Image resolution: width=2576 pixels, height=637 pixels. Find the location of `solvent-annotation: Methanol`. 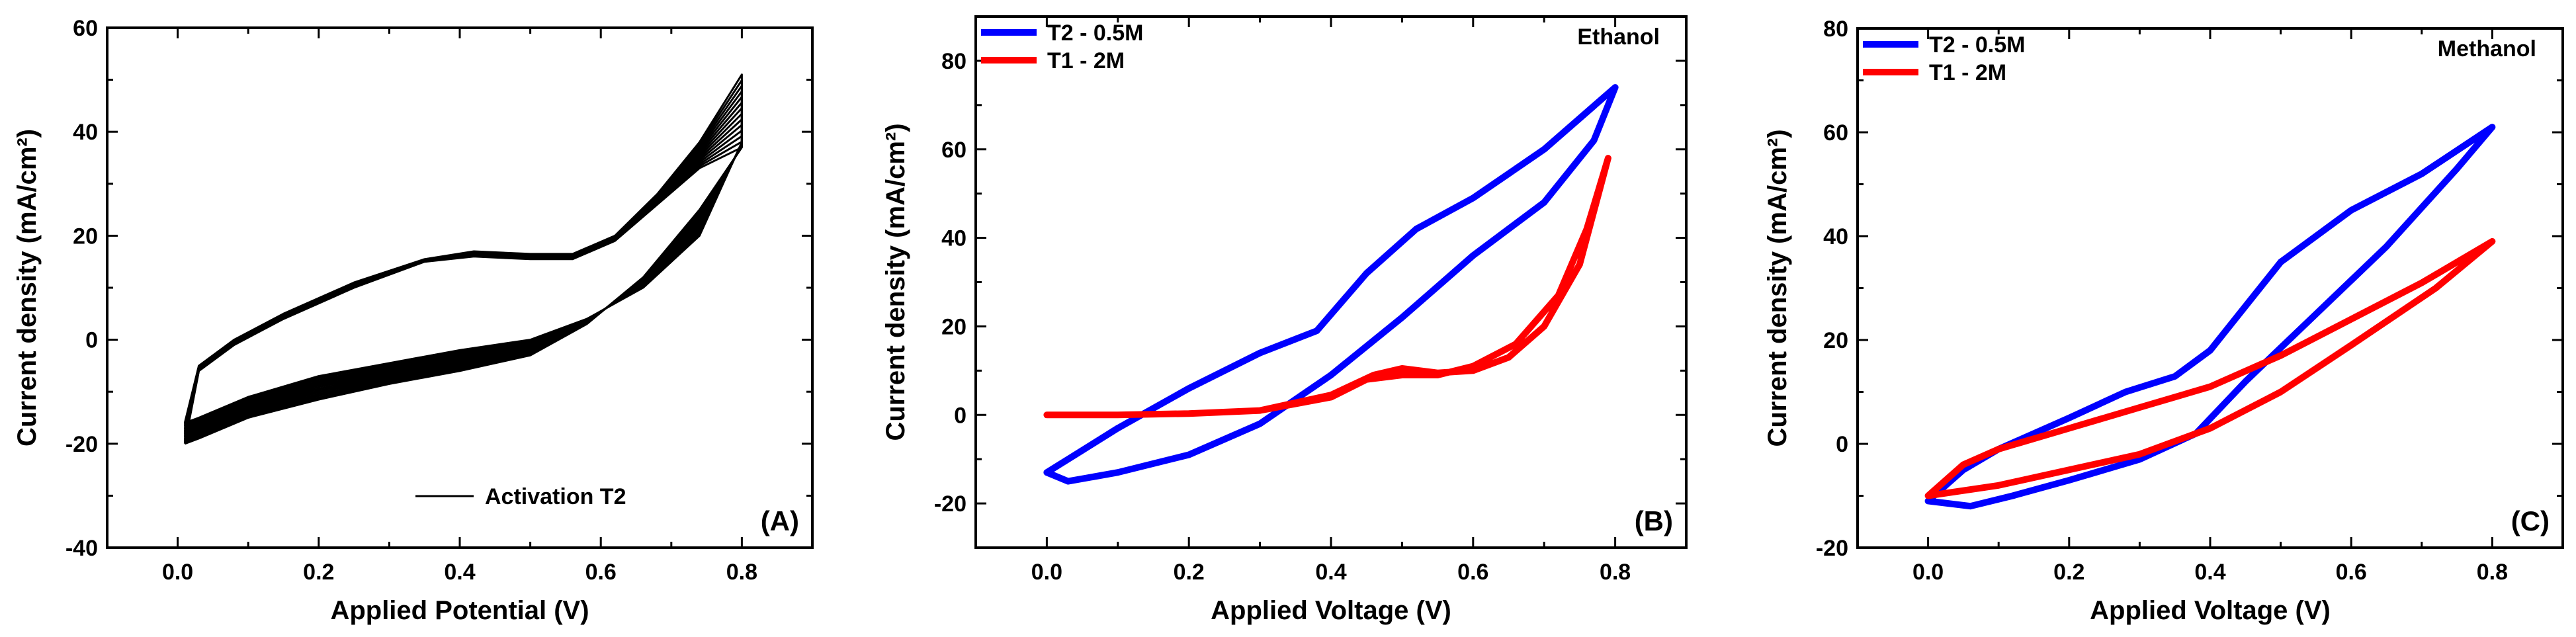

solvent-annotation: Methanol is located at coordinates (2487, 49).